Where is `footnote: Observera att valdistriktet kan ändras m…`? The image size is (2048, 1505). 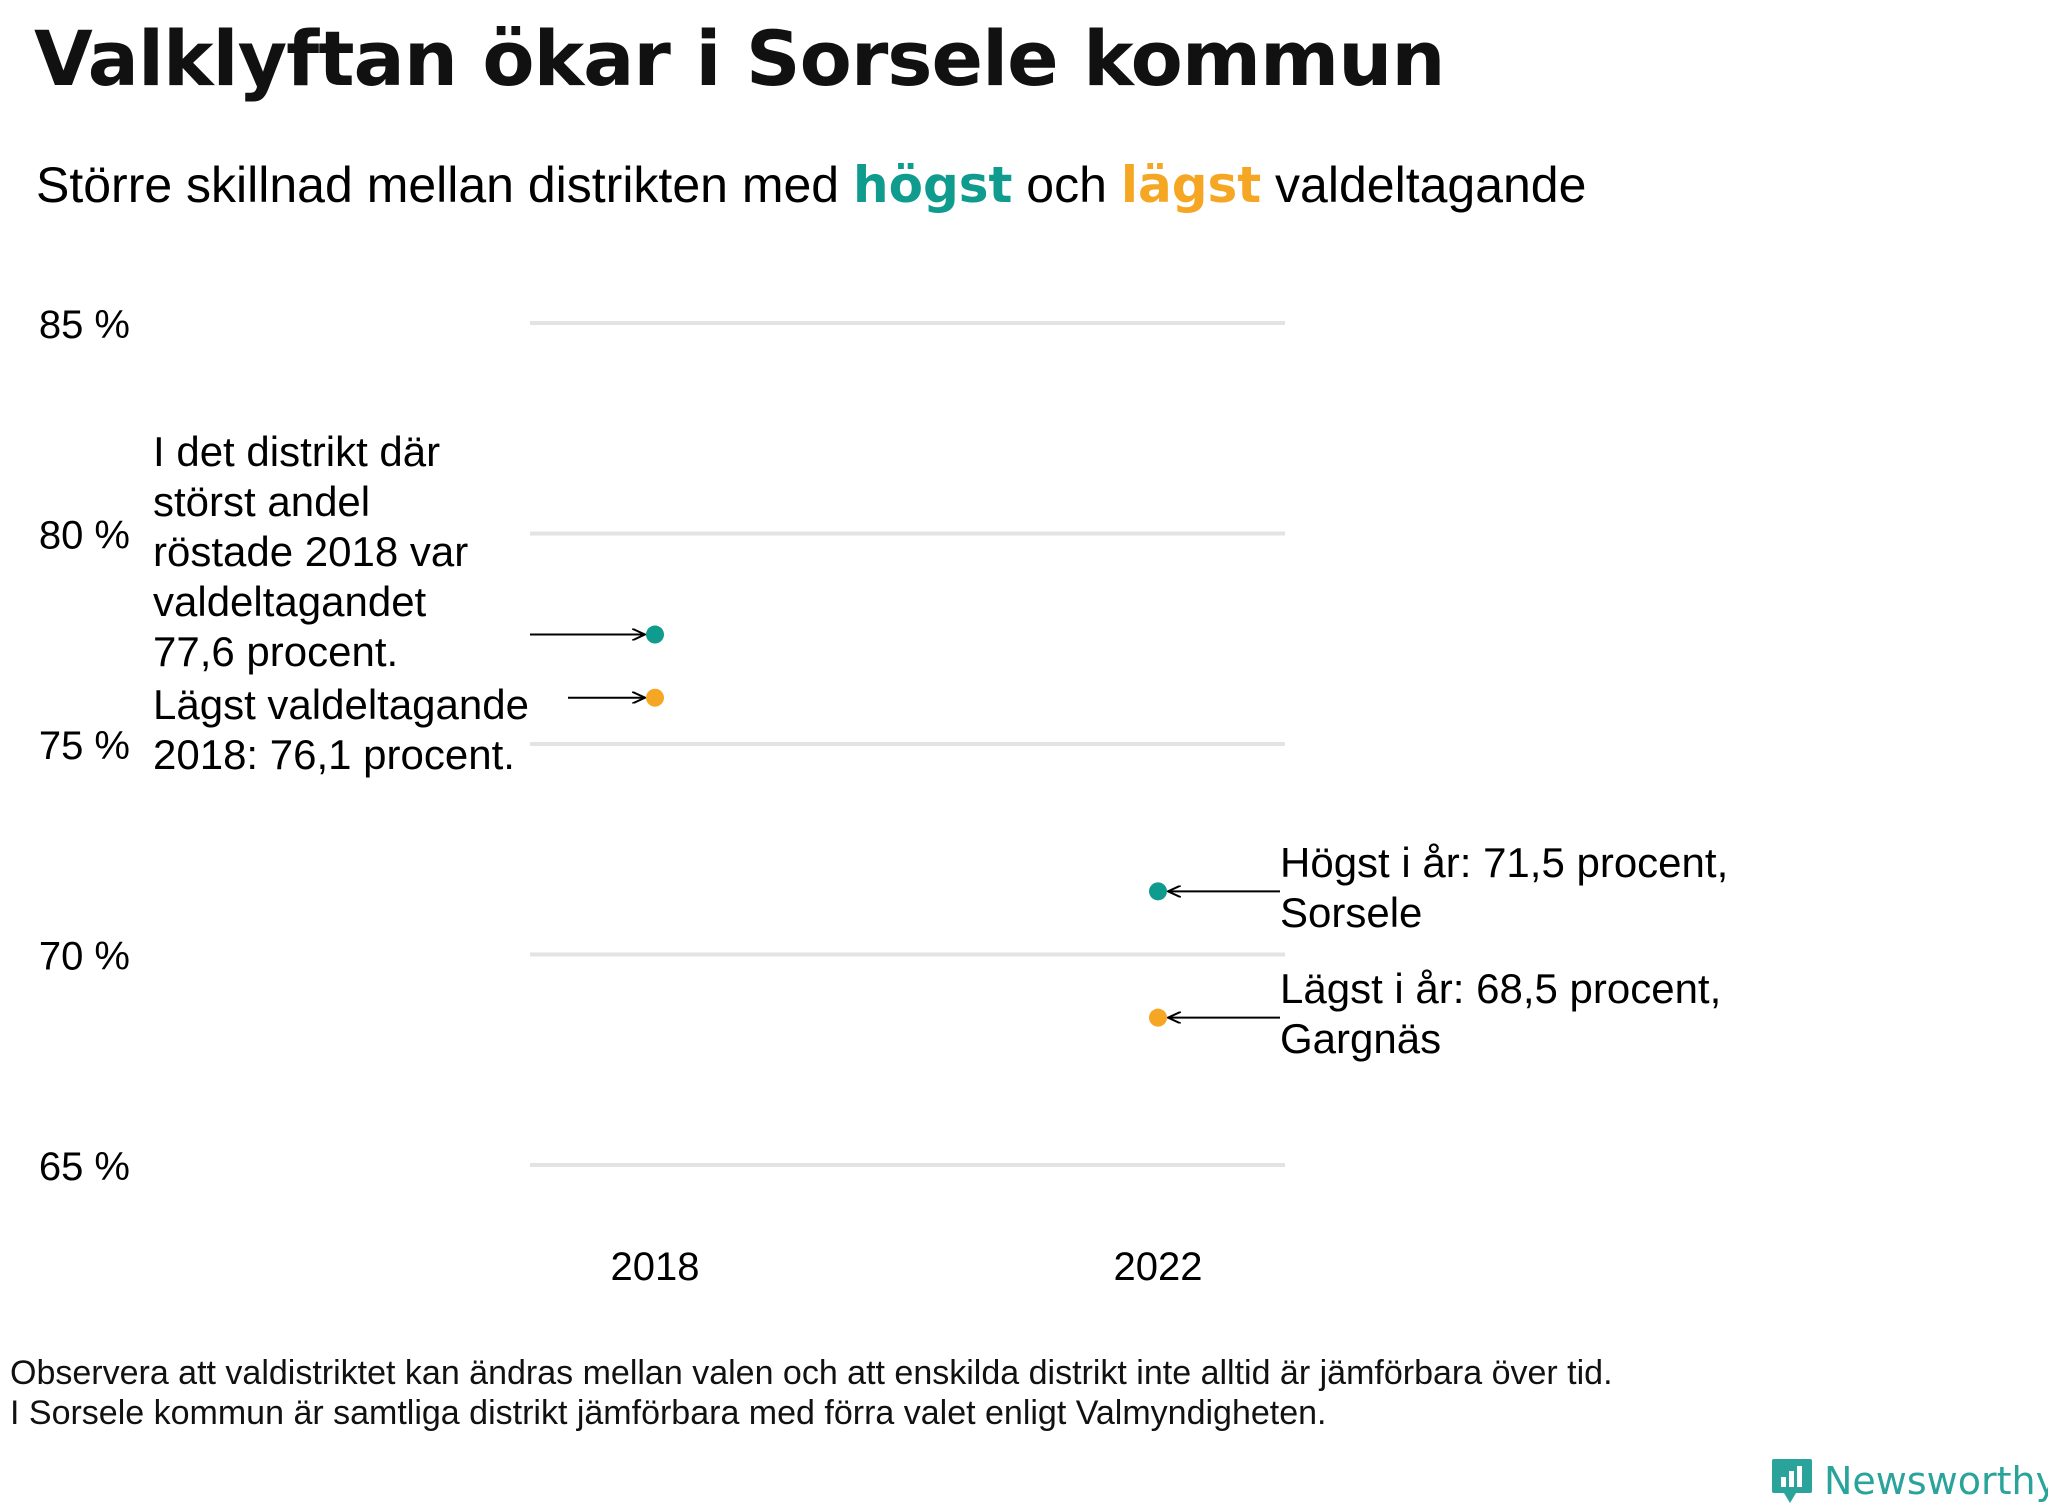
footnote: Observera att valdistriktet kan ändras m… is located at coordinates (811, 1393).